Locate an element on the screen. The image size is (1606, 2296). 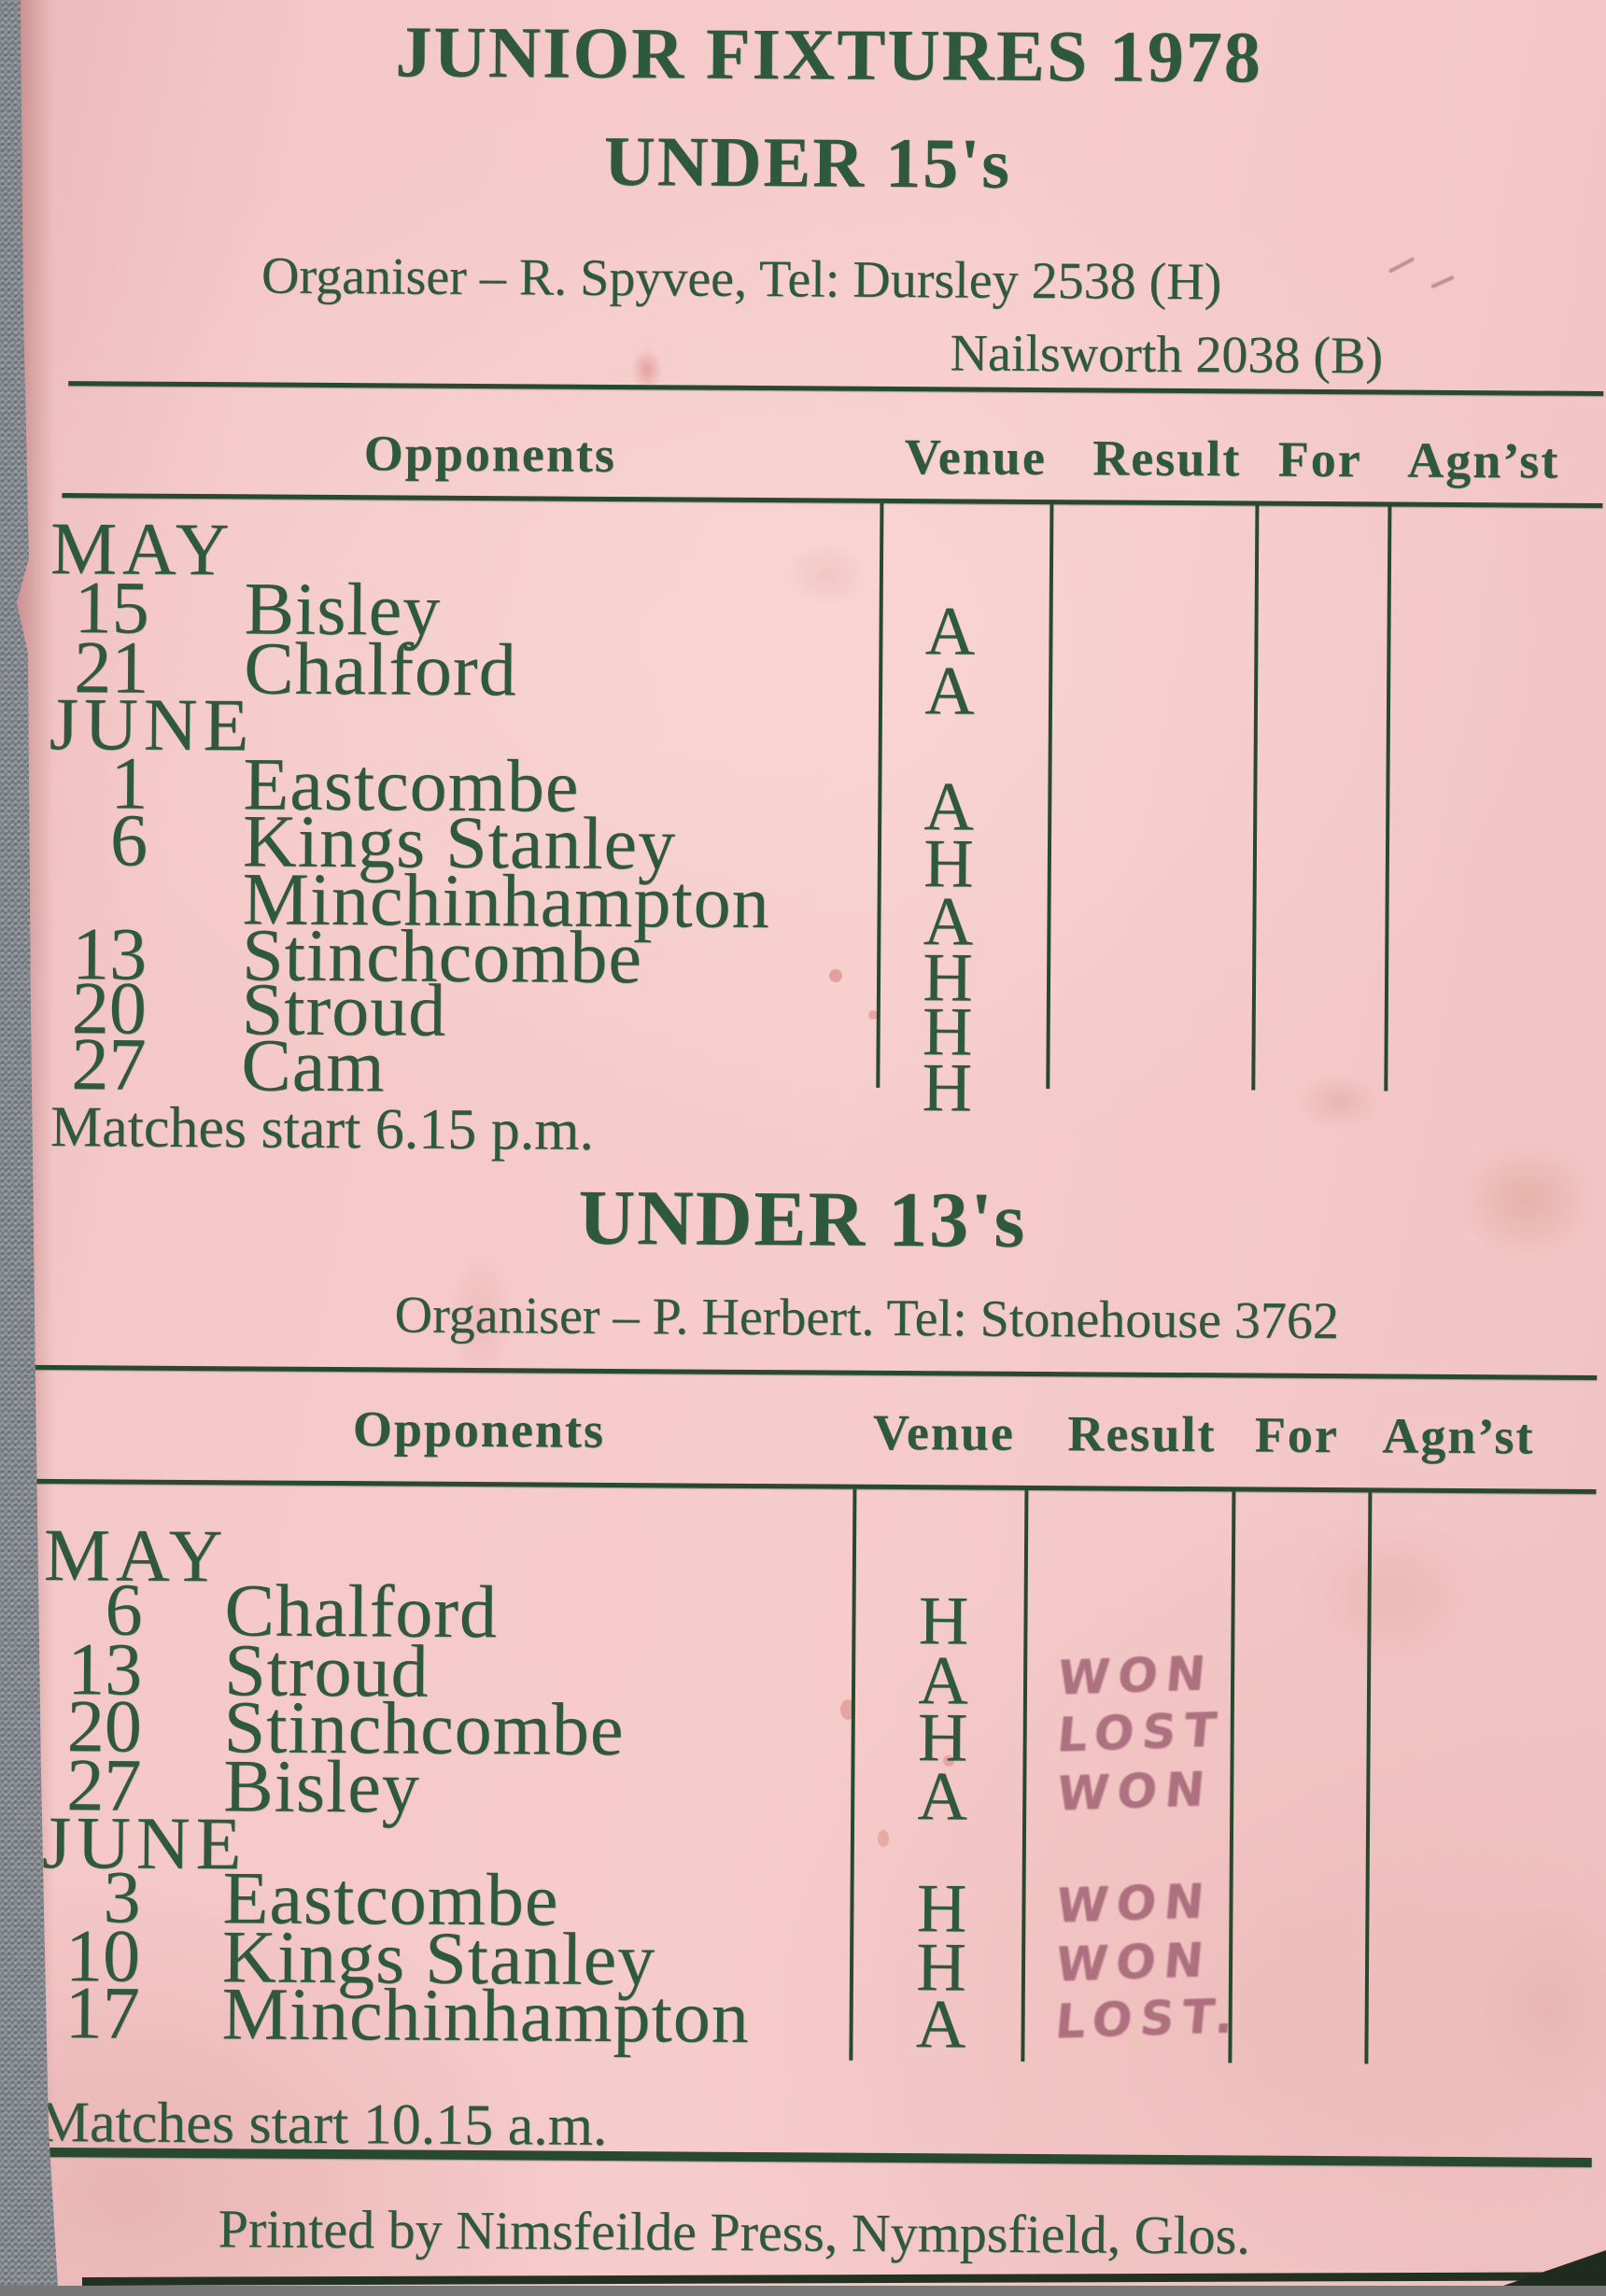
opponent-cell: Cam is located at coordinates (313, 1066).